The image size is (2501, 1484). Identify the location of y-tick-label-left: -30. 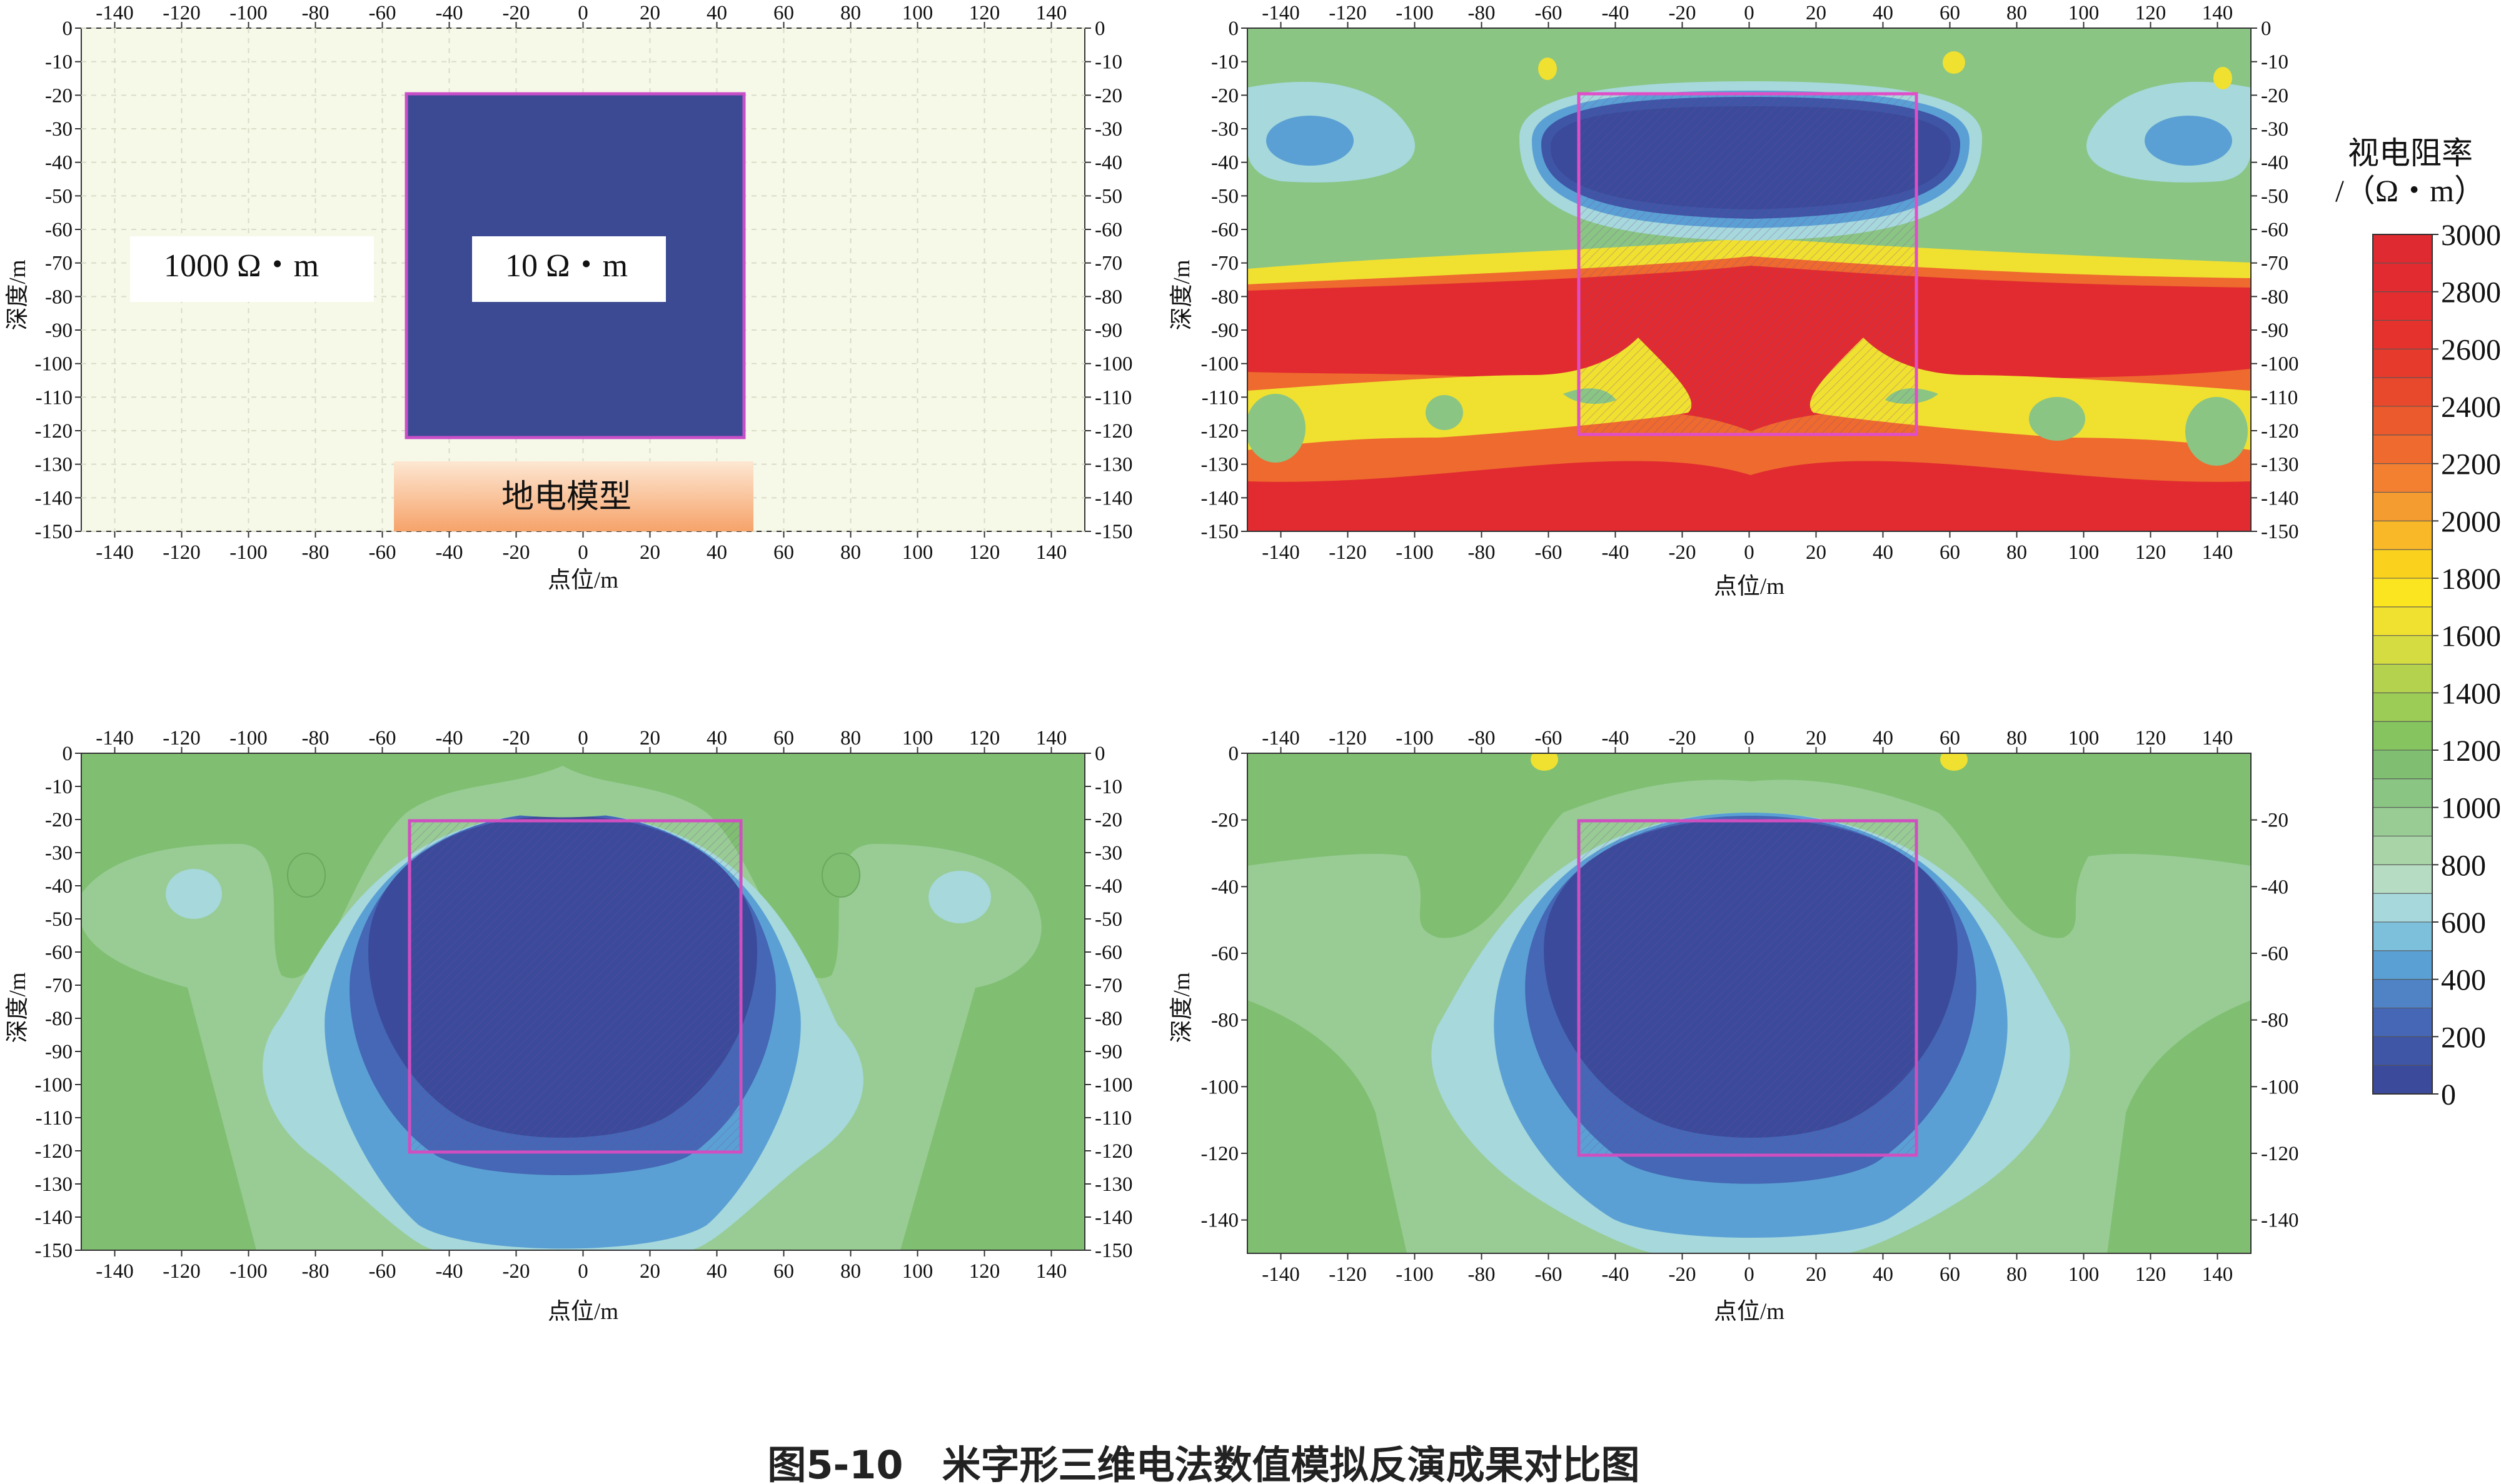
(1225, 129).